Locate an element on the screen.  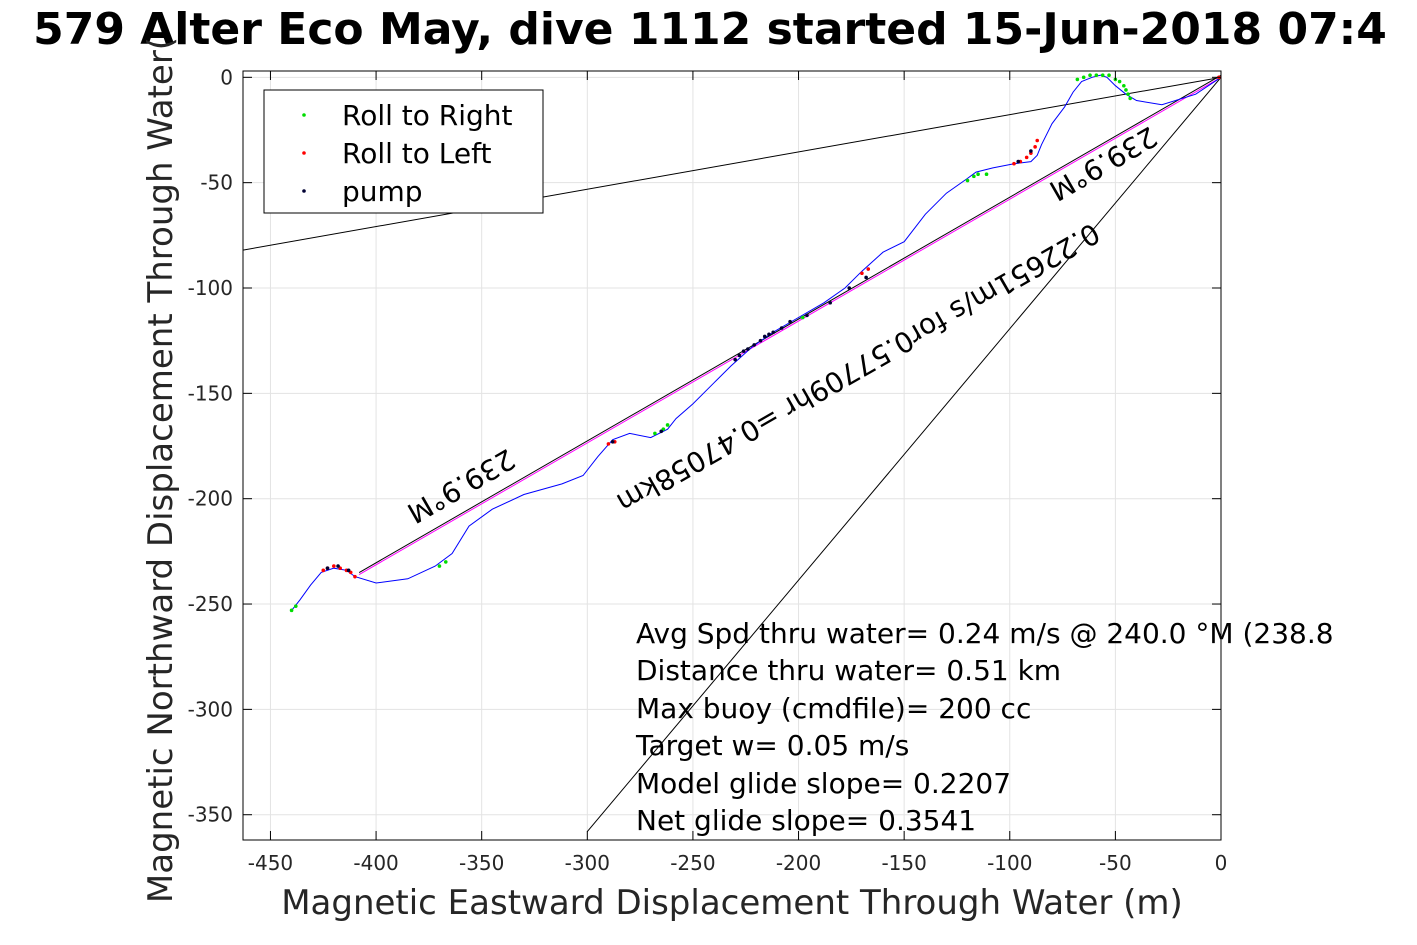
stat-distance: Distance thru water= 0.51 km is located at coordinates (848, 670).